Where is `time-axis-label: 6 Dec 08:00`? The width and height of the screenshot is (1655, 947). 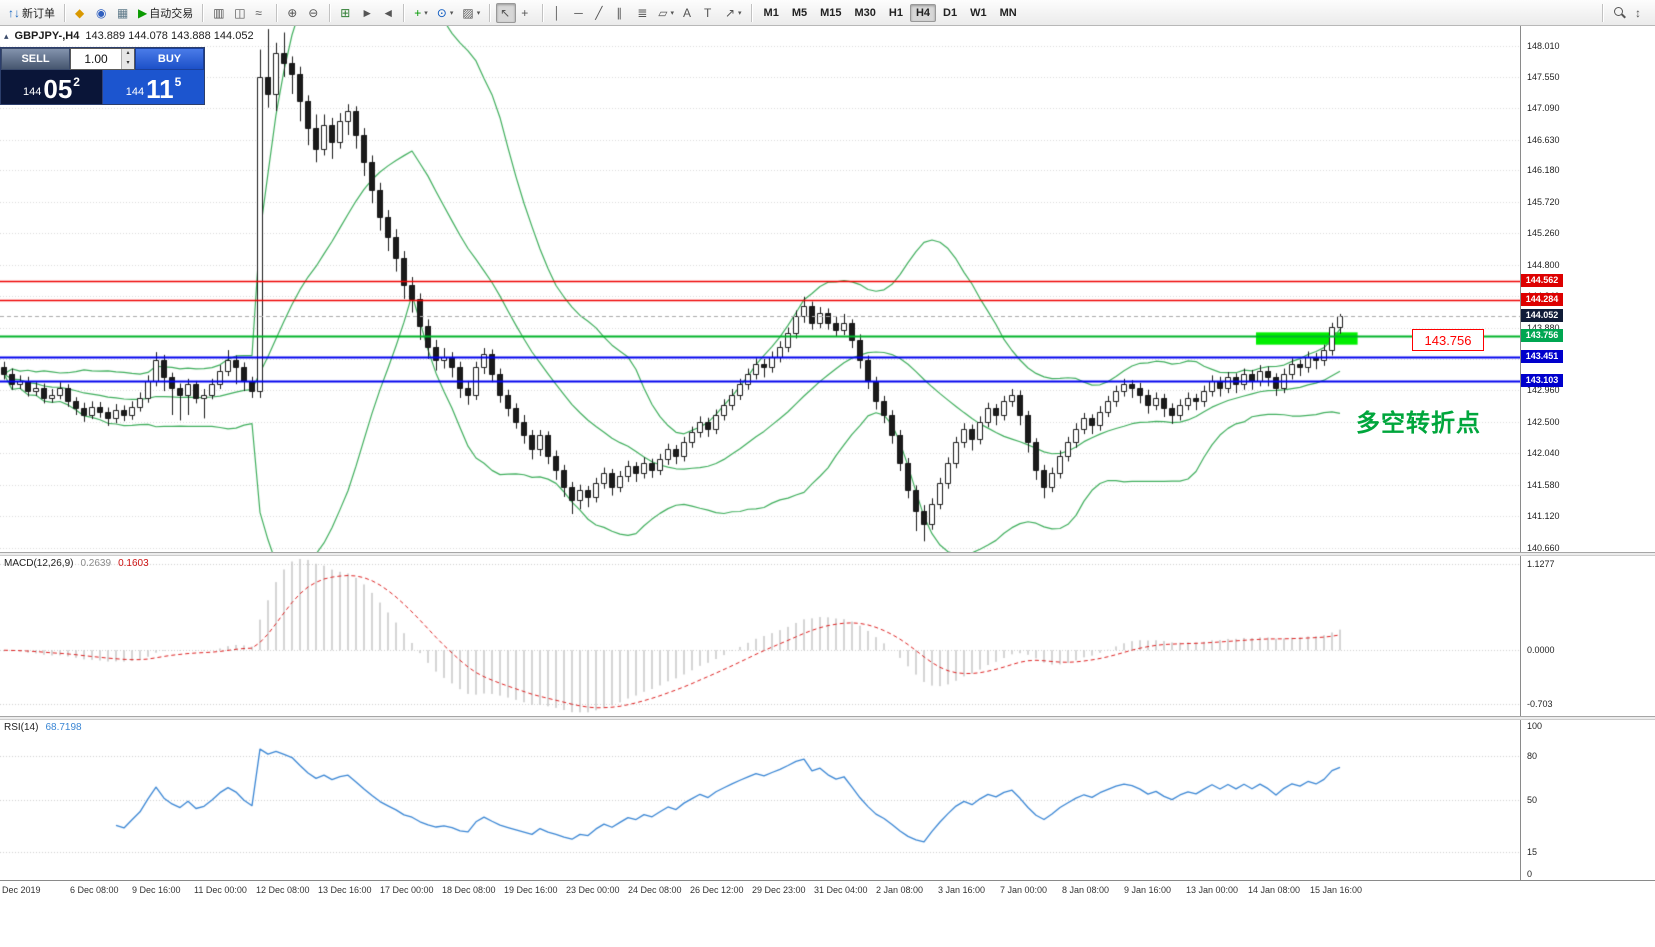
time-axis-label: 6 Dec 08:00 is located at coordinates (94, 890).